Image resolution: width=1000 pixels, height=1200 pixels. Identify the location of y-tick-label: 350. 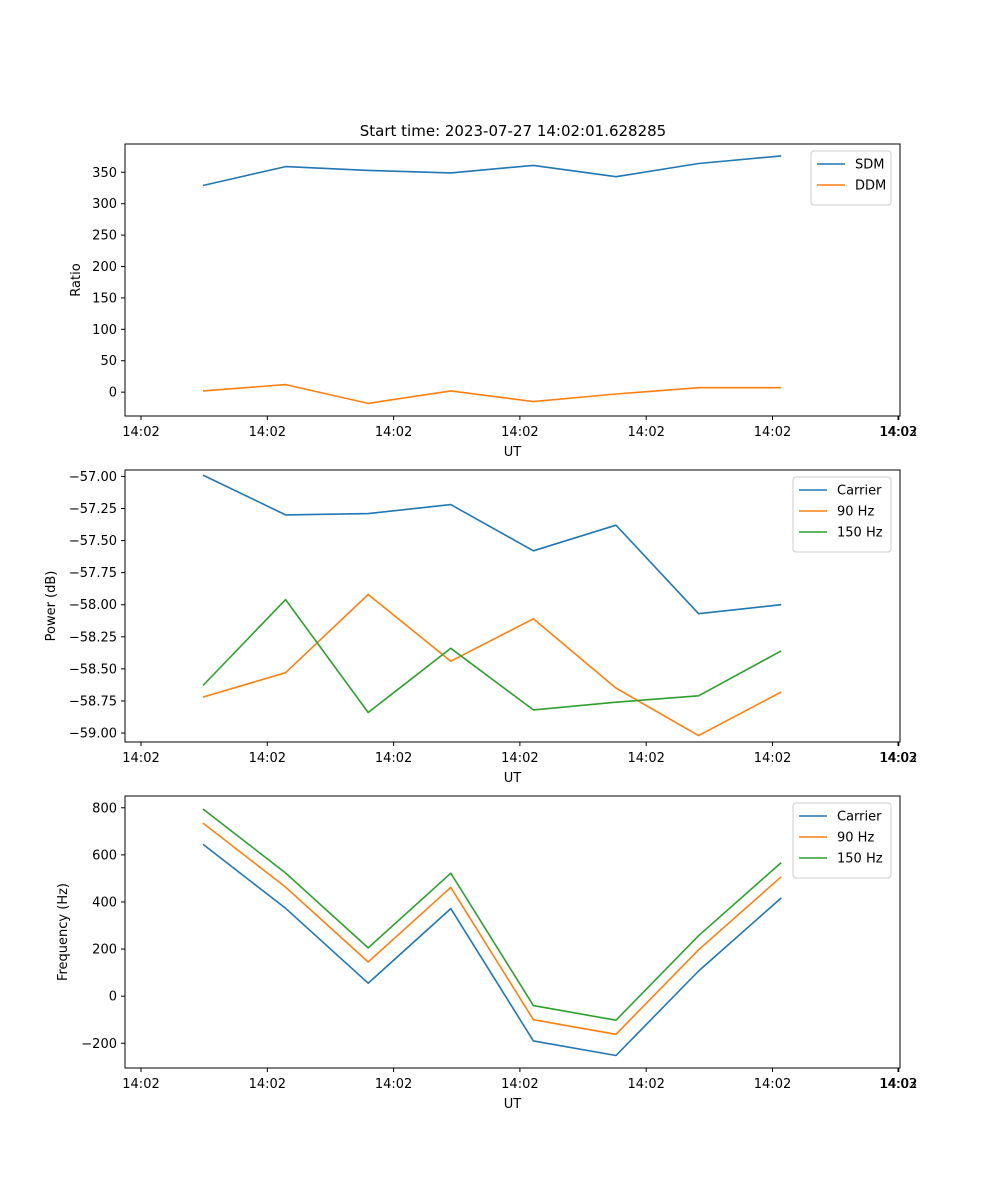
(104, 173).